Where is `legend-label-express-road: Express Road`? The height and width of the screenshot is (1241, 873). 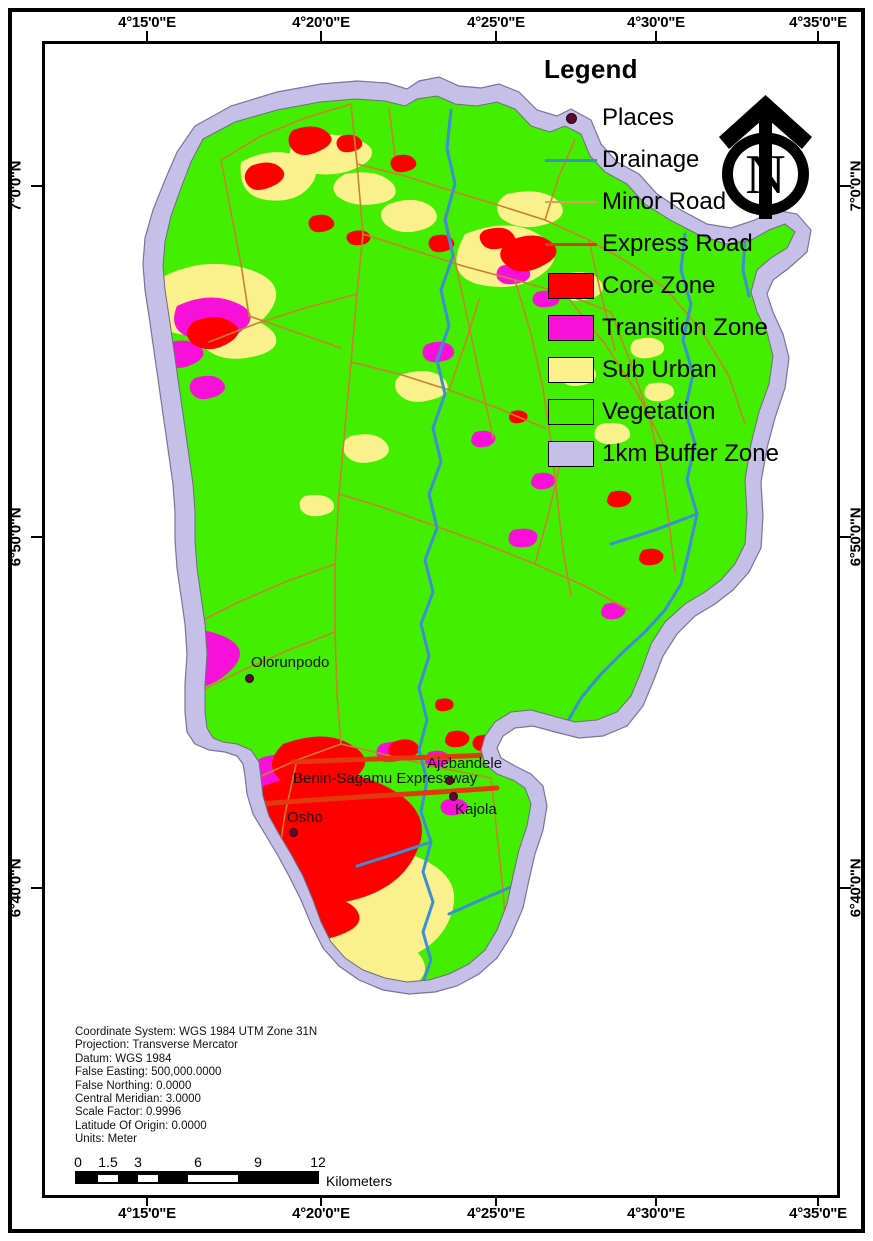
legend-label-express-road: Express Road is located at coordinates (677, 243).